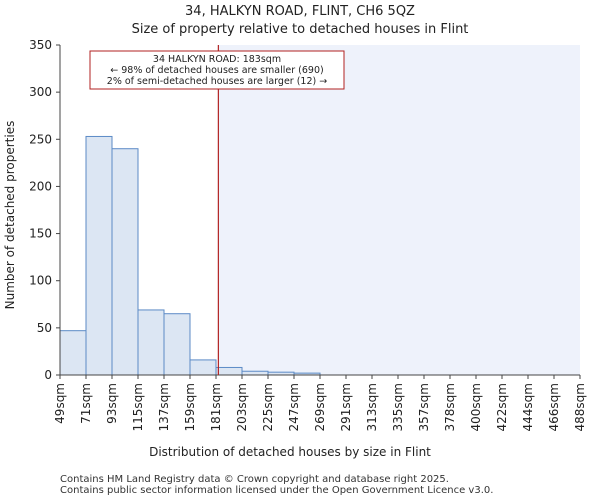  Describe the element at coordinates (40, 139) in the screenshot. I see `y-tick-label: 250` at that location.